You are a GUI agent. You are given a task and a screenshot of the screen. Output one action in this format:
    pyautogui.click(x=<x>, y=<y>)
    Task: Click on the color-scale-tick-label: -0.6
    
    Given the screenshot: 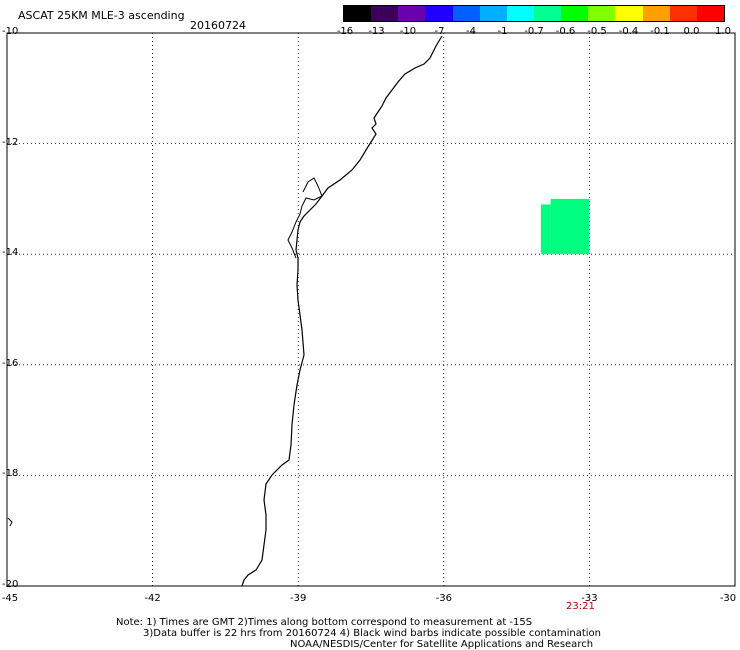 What is the action you would take?
    pyautogui.click(x=565, y=31)
    